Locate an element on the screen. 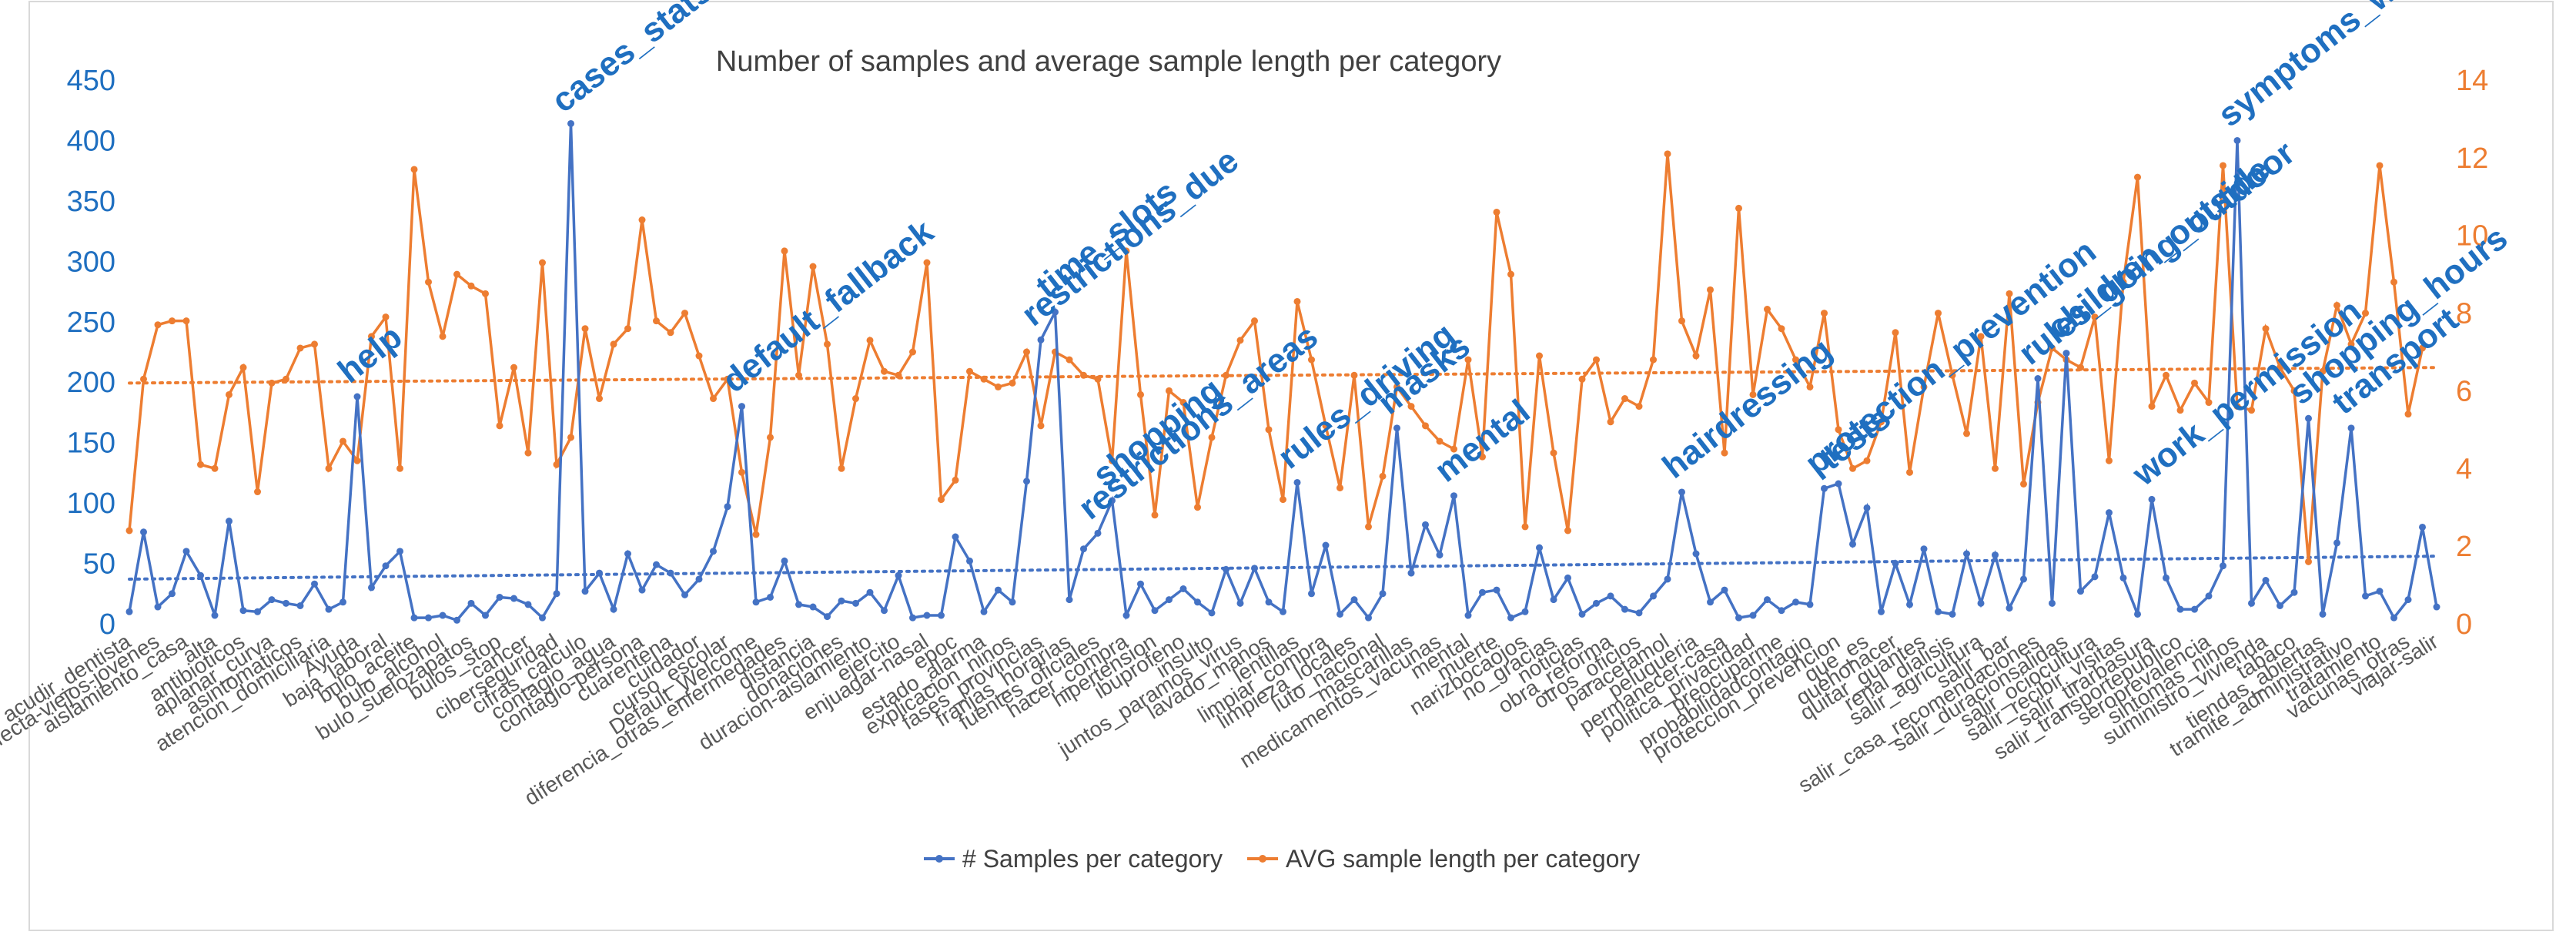 This screenshot has height=945, width=2576. y2-tick-label: 4 is located at coordinates (2464, 469).